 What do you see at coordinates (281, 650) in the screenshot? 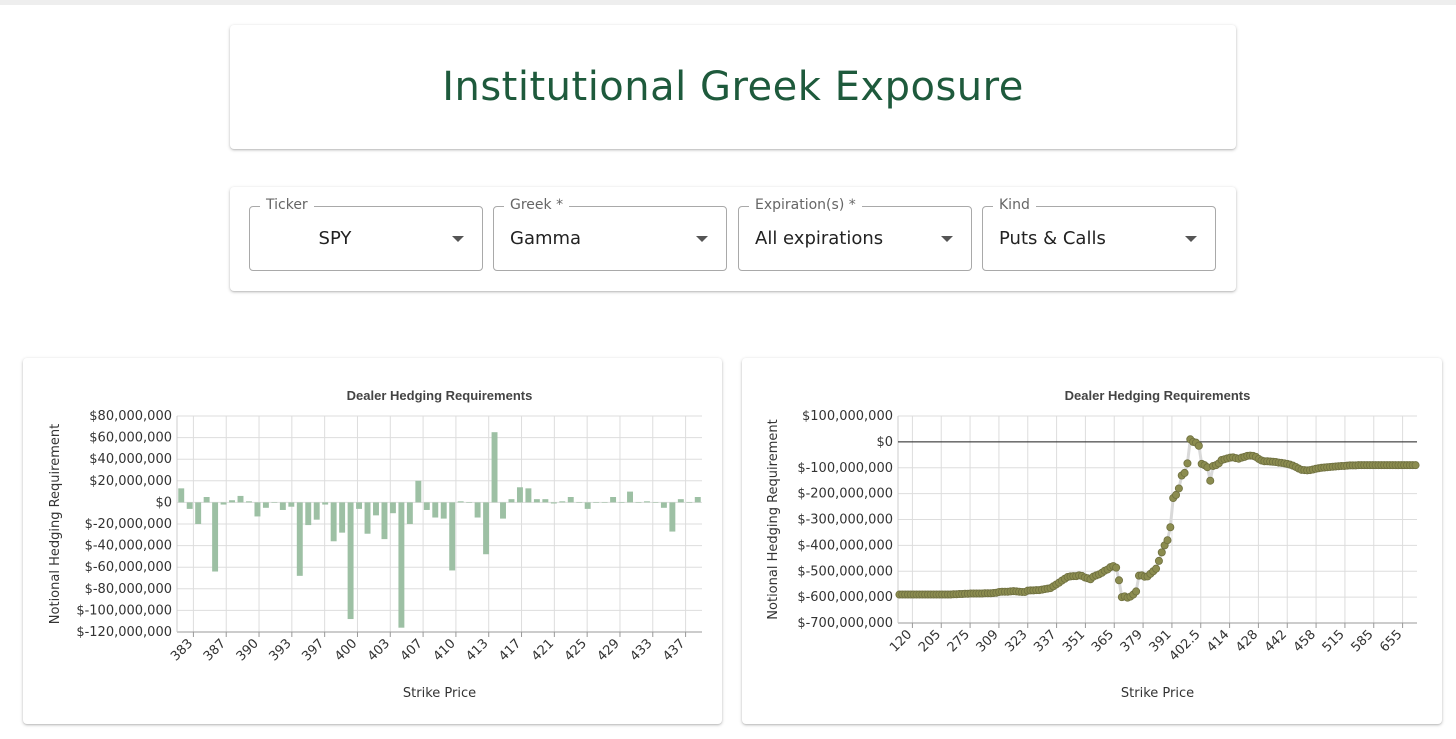
I see `x-tick-label: 393` at bounding box center [281, 650].